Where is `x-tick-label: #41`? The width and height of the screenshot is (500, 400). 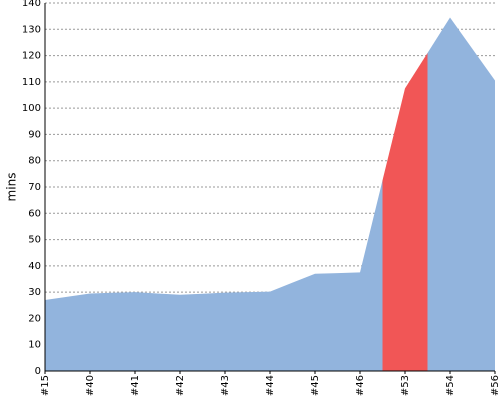
x-tick-label: #41 is located at coordinates (135, 385).